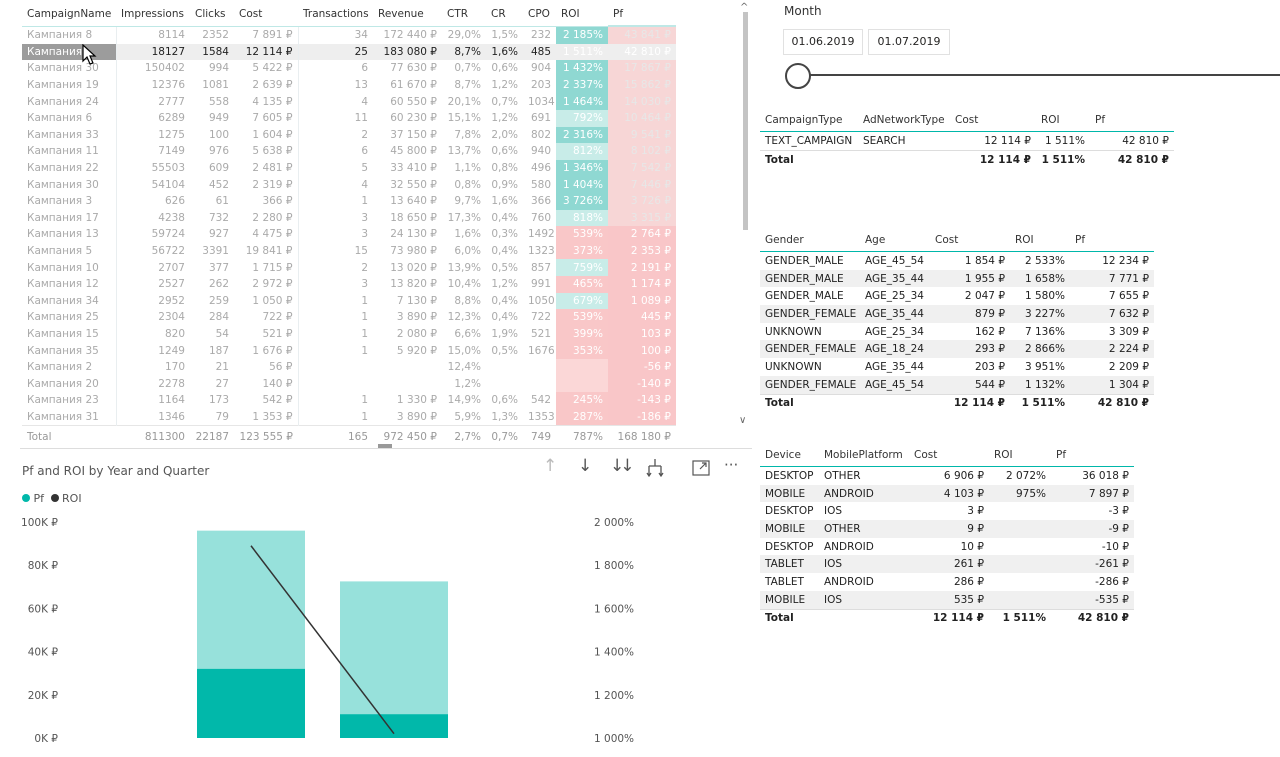  What do you see at coordinates (895, 240) in the screenshot?
I see `column-header-age: Age` at bounding box center [895, 240].